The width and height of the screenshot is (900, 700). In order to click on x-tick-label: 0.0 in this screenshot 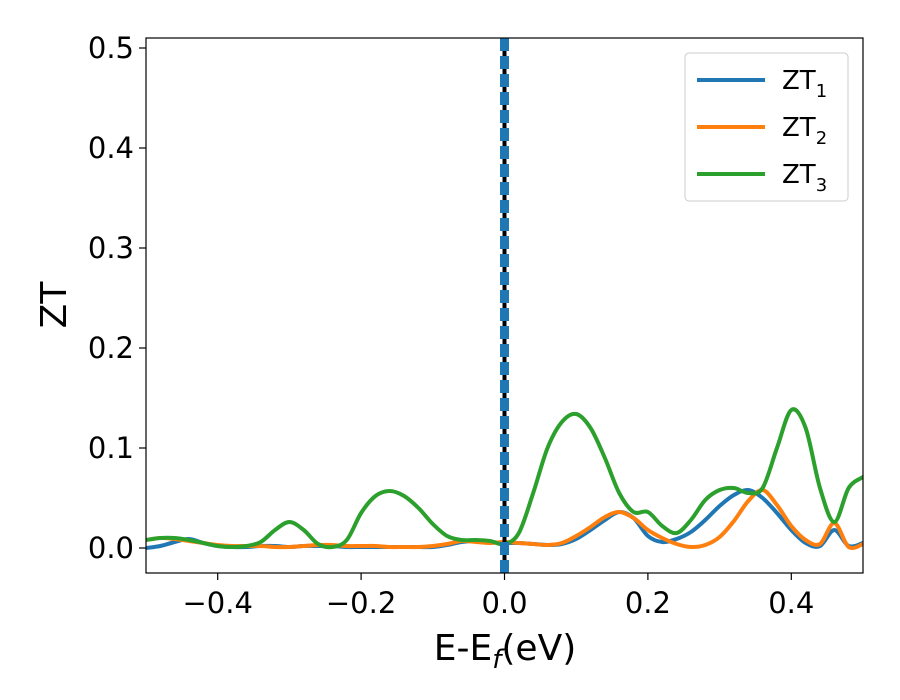, I will do `click(504, 603)`.